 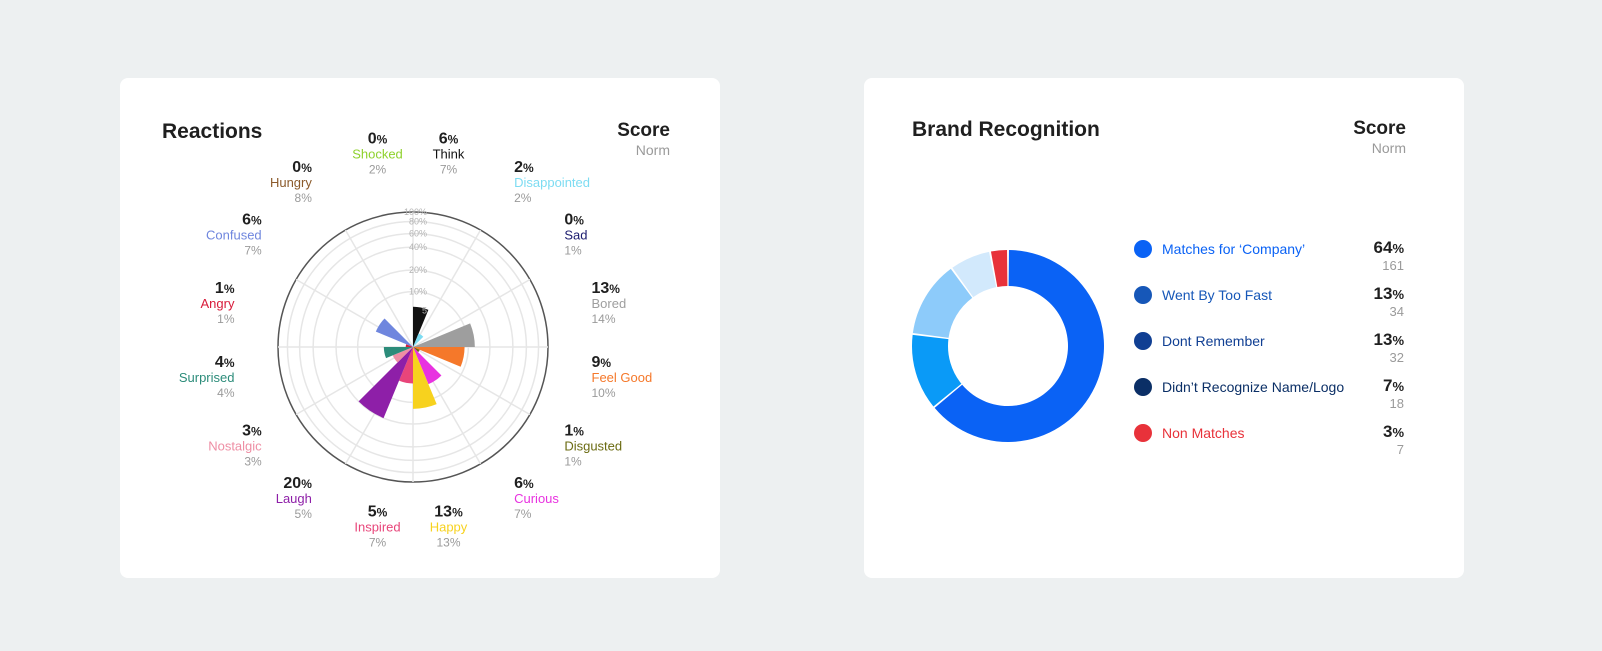 What do you see at coordinates (253, 462) in the screenshot?
I see `norm-value: 3%` at bounding box center [253, 462].